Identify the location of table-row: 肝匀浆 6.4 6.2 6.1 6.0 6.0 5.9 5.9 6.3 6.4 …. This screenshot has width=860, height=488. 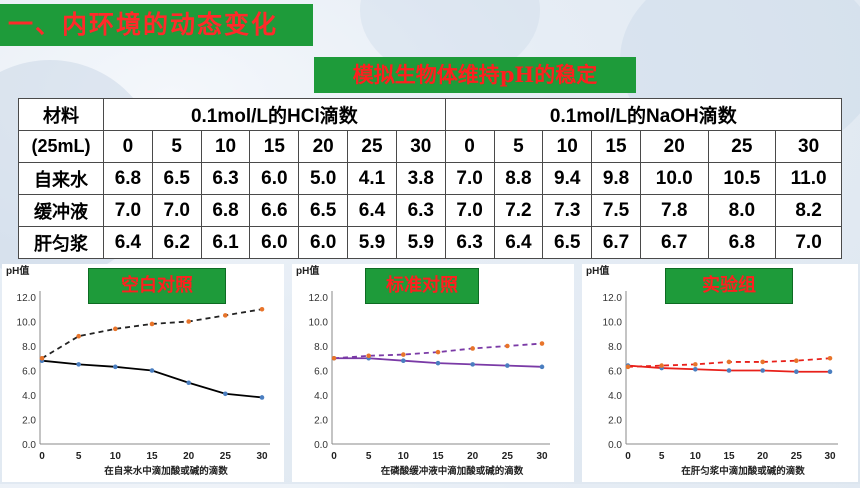
(430, 242).